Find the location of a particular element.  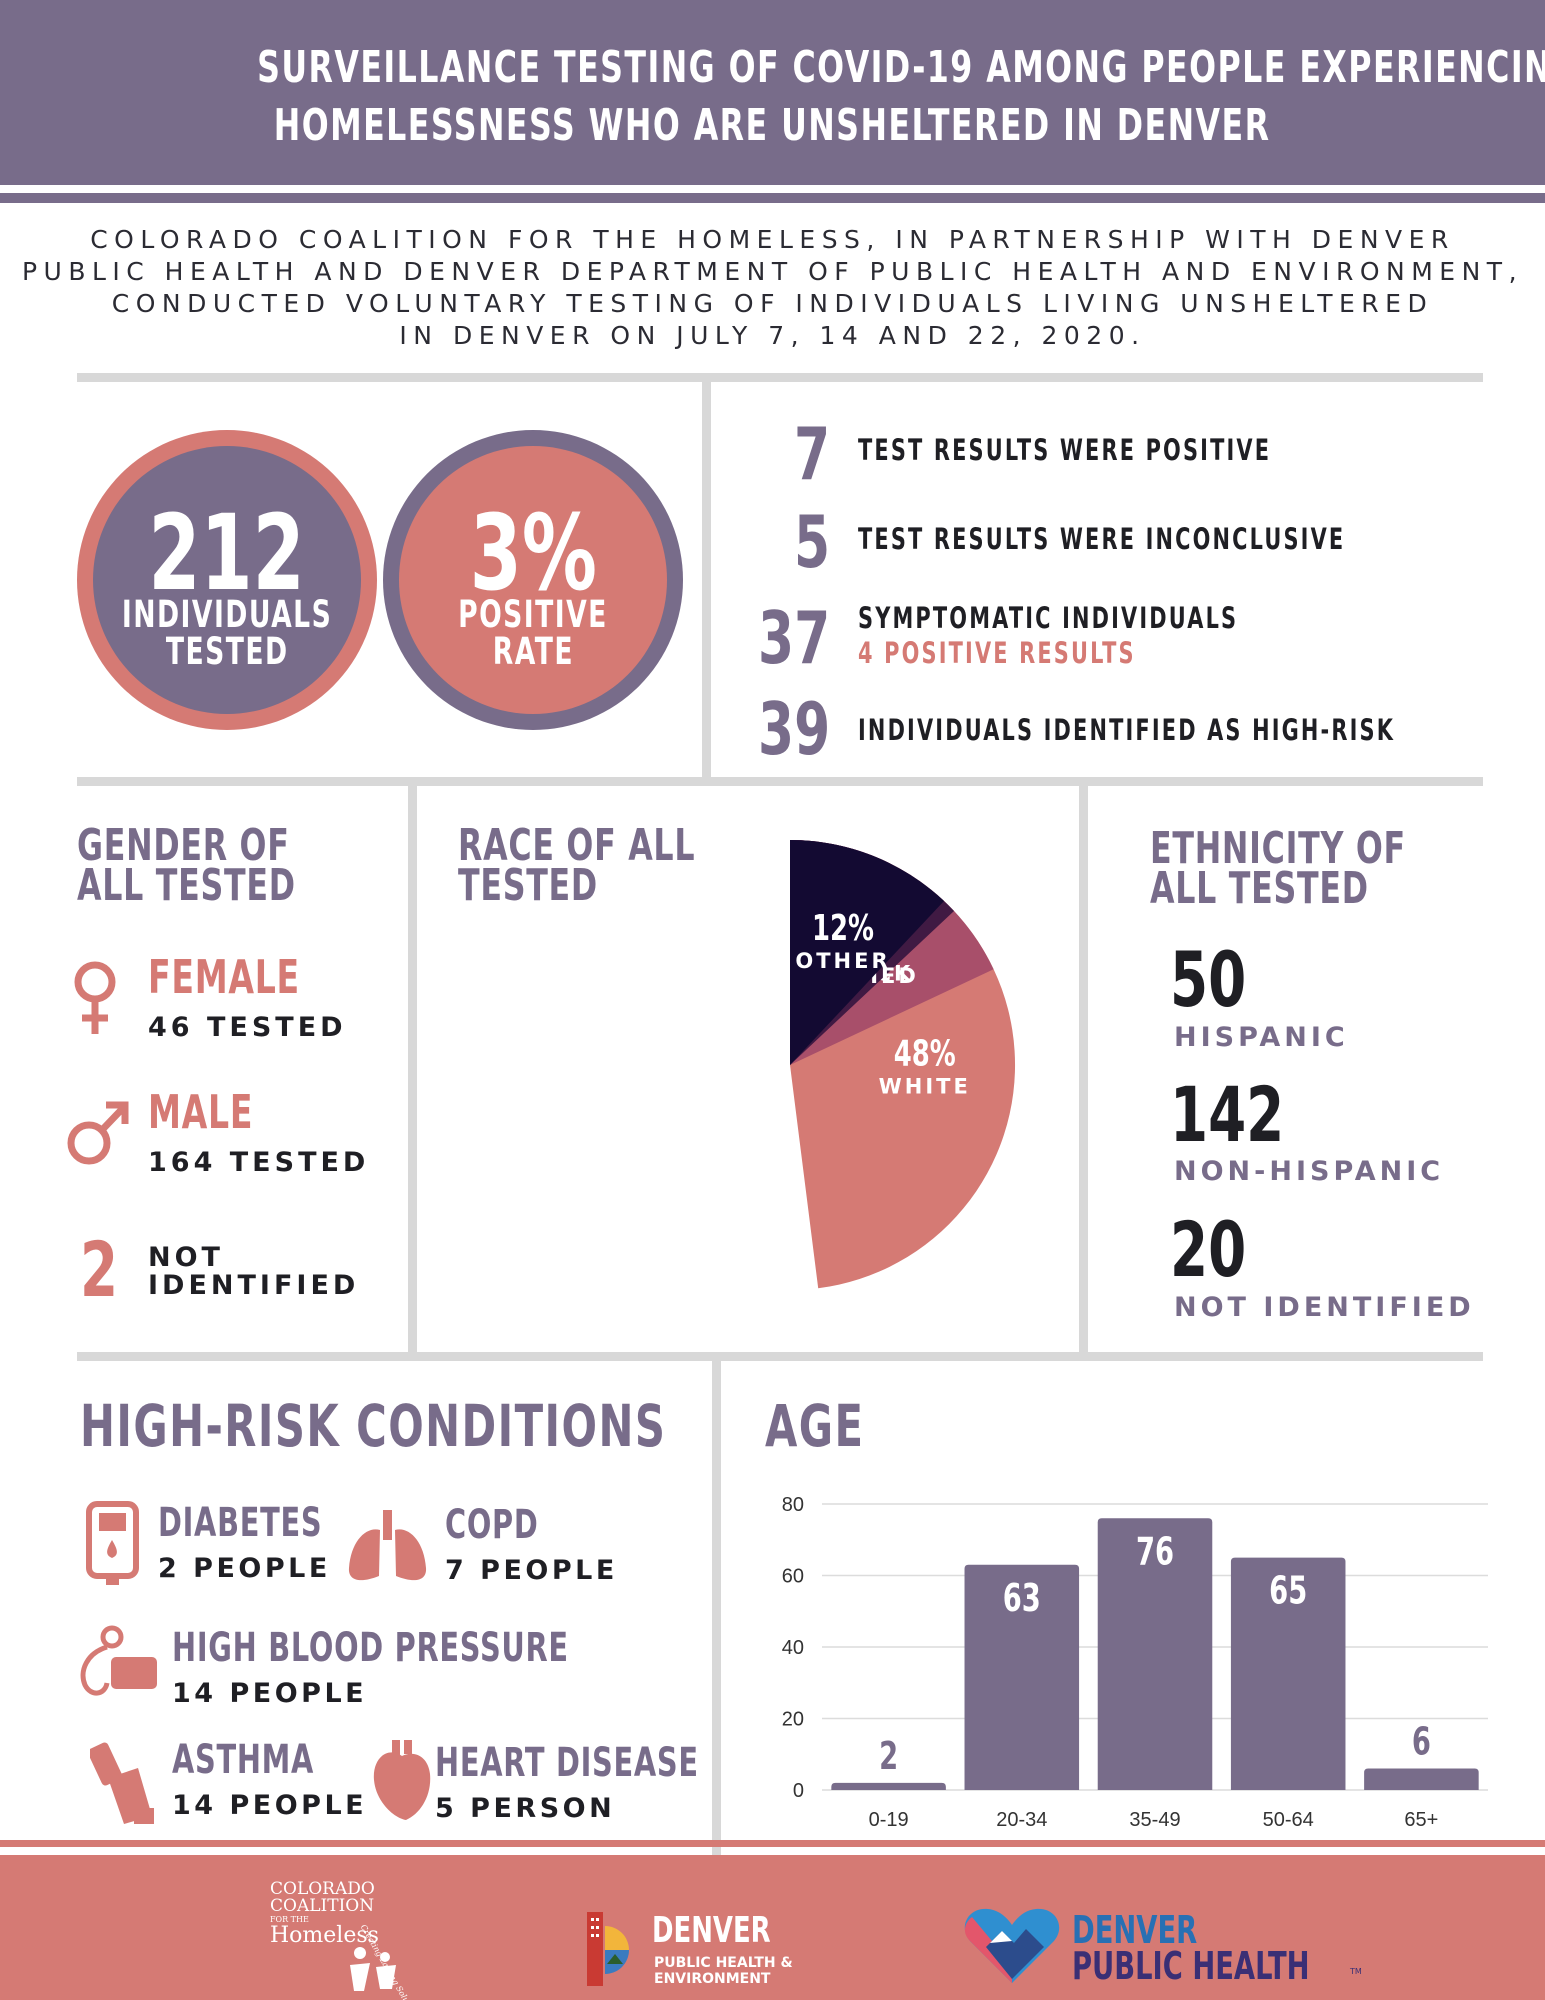

male-label: MALE is located at coordinates (201, 1112).